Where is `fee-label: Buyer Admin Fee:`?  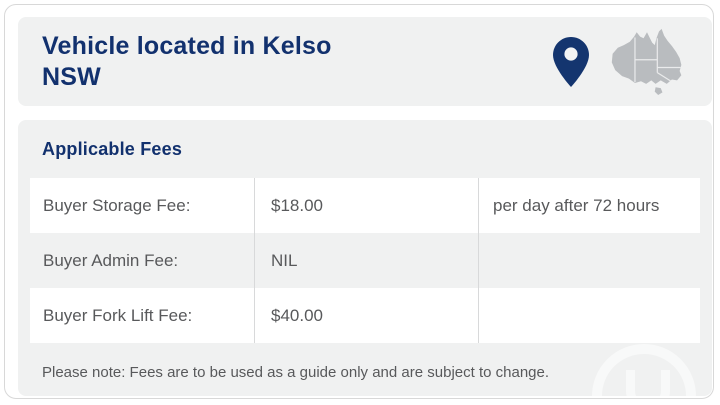
fee-label: Buyer Admin Fee: is located at coordinates (142, 260).